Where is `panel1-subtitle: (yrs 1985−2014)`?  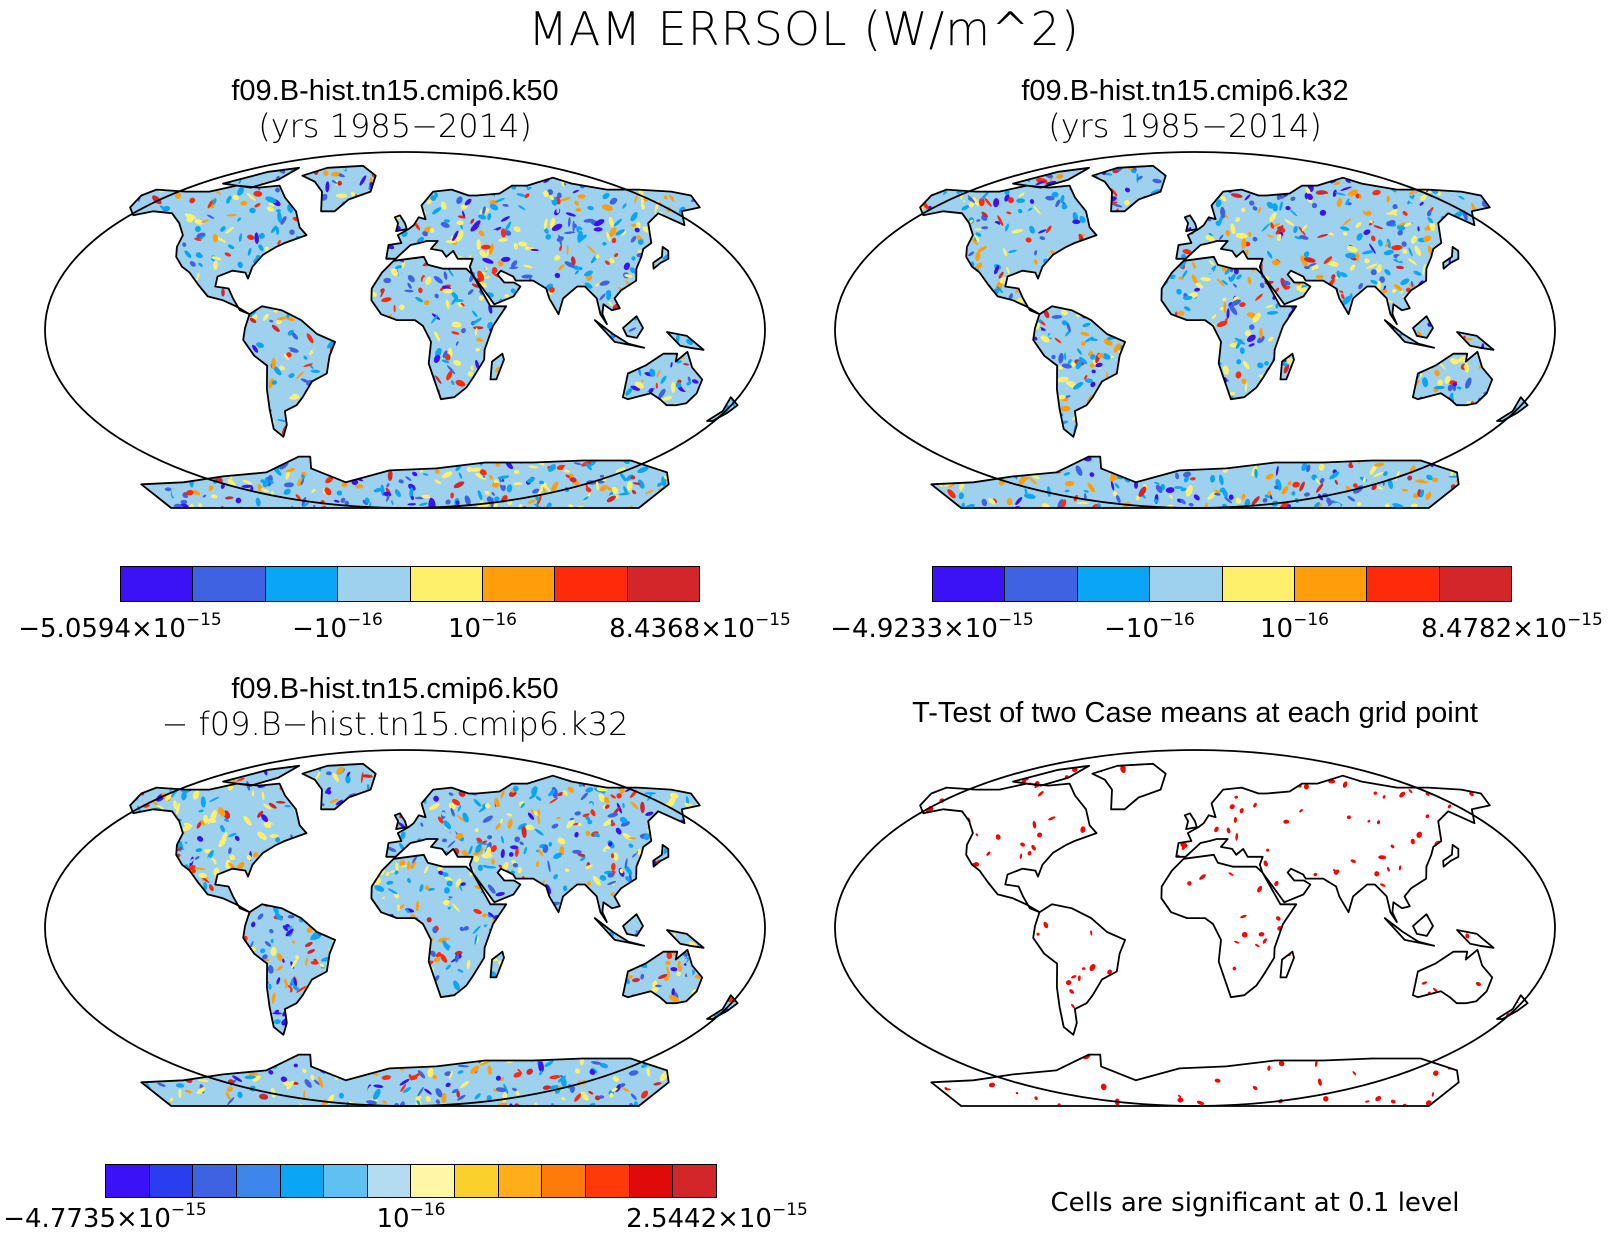 panel1-subtitle: (yrs 1985−2014) is located at coordinates (395, 126).